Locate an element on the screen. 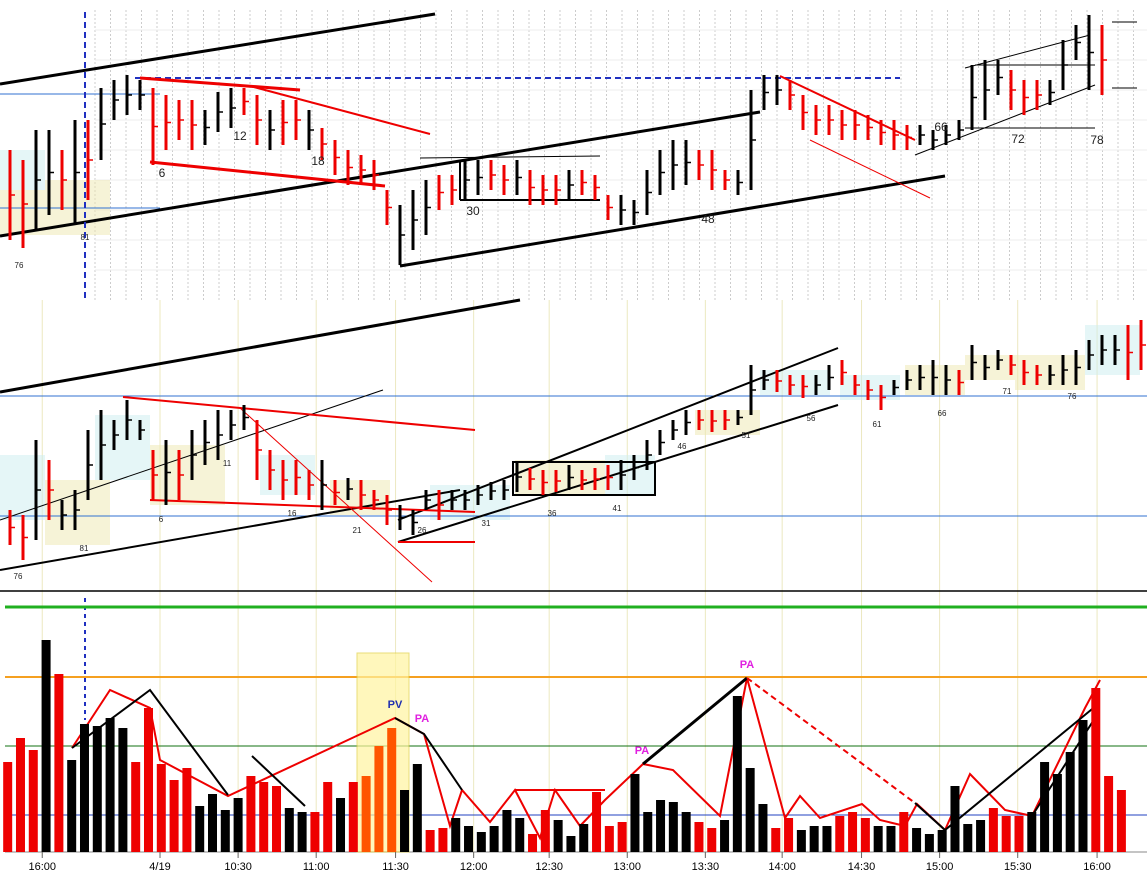 This screenshot has width=1147, height=881. x-tick-label: 10:30 is located at coordinates (238, 867).